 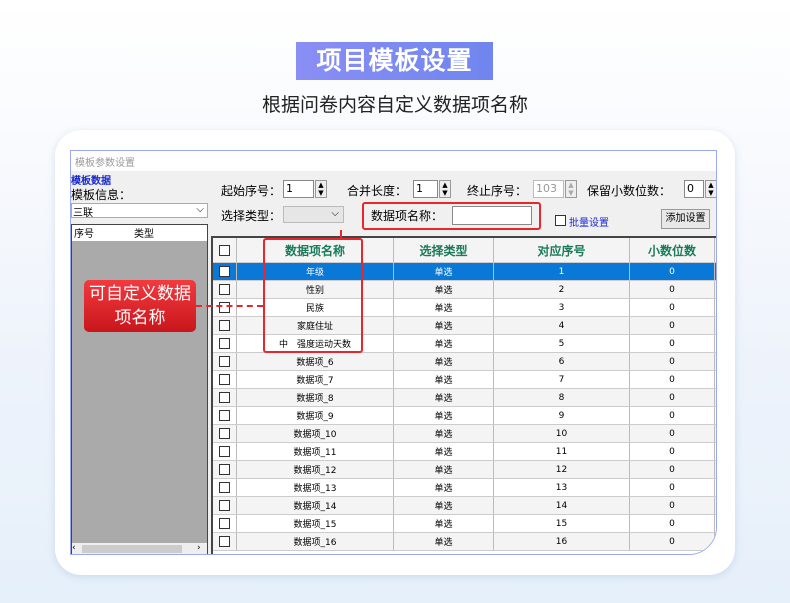 I want to click on template-list: 序号 类型 ‹ ›, so click(x=139, y=389).